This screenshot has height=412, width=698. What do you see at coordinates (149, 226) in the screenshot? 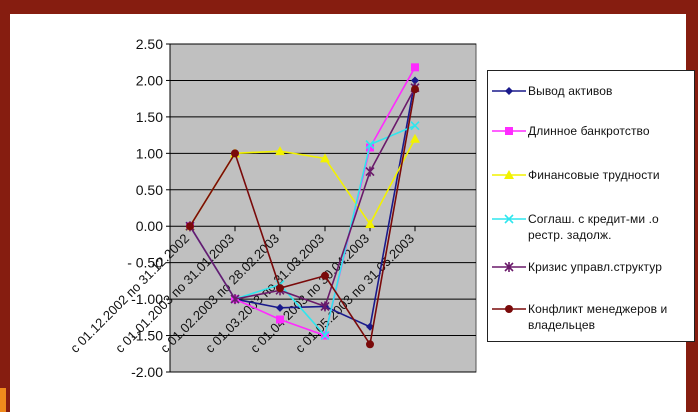
I see `y-tick-label: 0.00` at bounding box center [149, 226].